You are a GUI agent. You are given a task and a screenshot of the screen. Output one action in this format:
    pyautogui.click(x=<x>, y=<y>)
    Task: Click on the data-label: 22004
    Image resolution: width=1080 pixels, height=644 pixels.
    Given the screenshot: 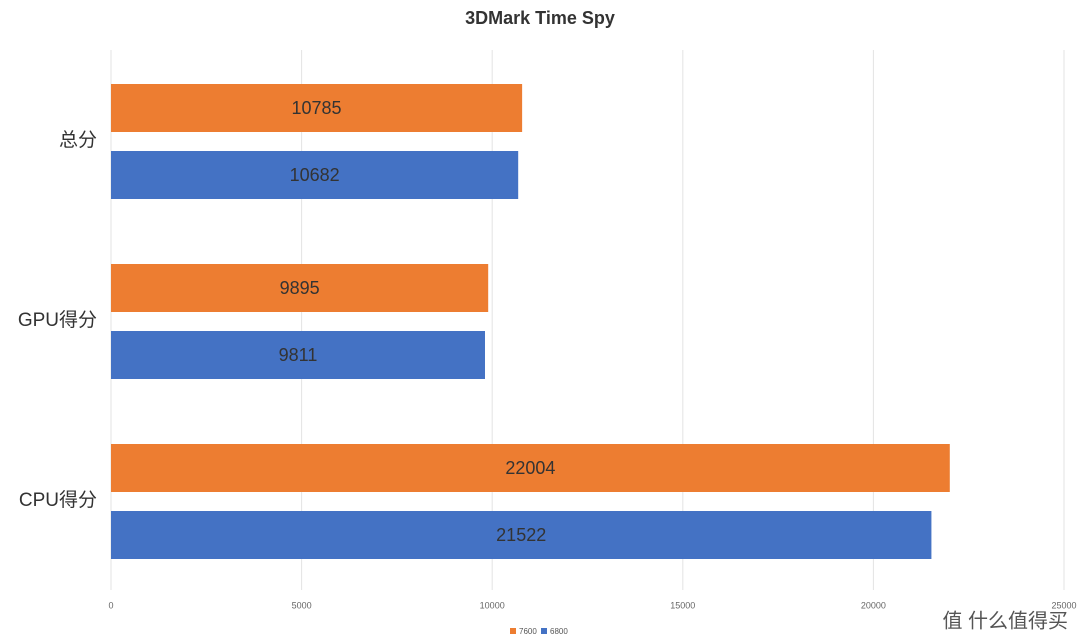 What is the action you would take?
    pyautogui.click(x=530, y=468)
    